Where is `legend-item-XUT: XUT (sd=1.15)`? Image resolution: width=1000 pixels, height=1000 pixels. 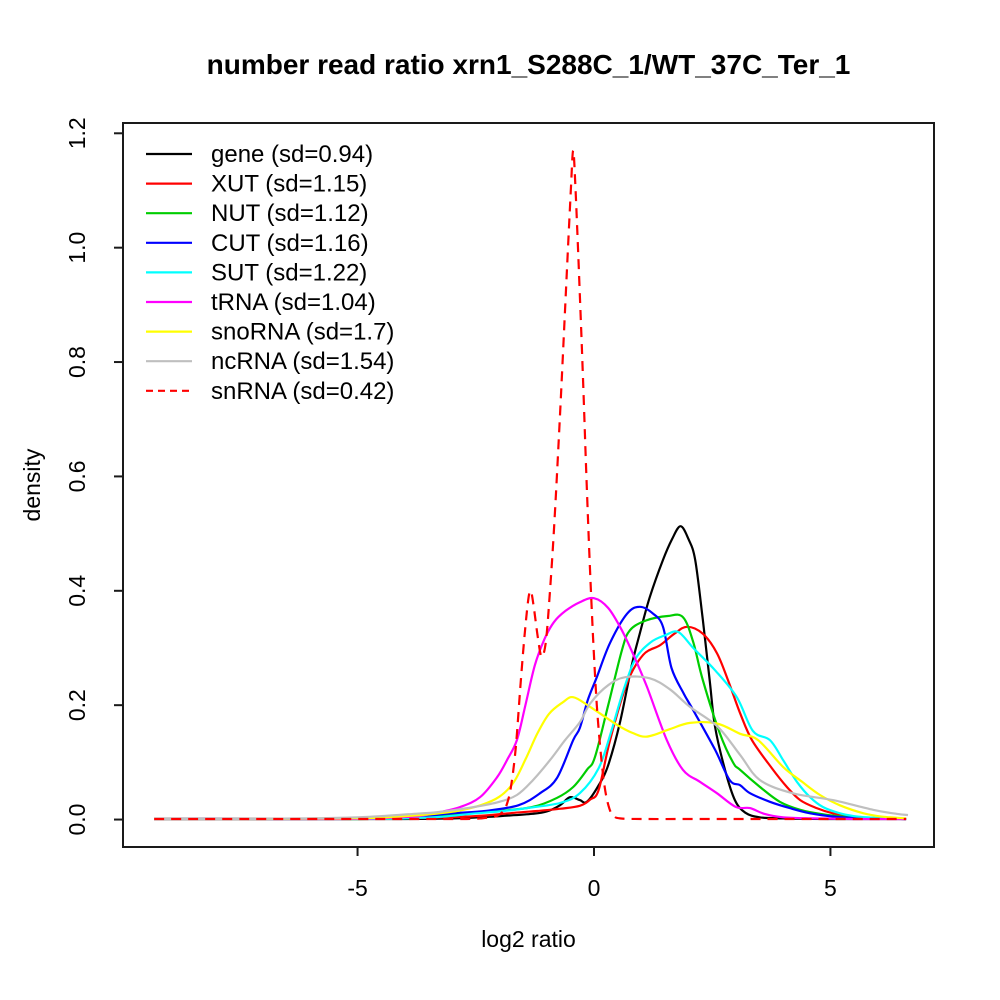
legend-item-XUT: XUT (sd=1.15) is located at coordinates (256, 184).